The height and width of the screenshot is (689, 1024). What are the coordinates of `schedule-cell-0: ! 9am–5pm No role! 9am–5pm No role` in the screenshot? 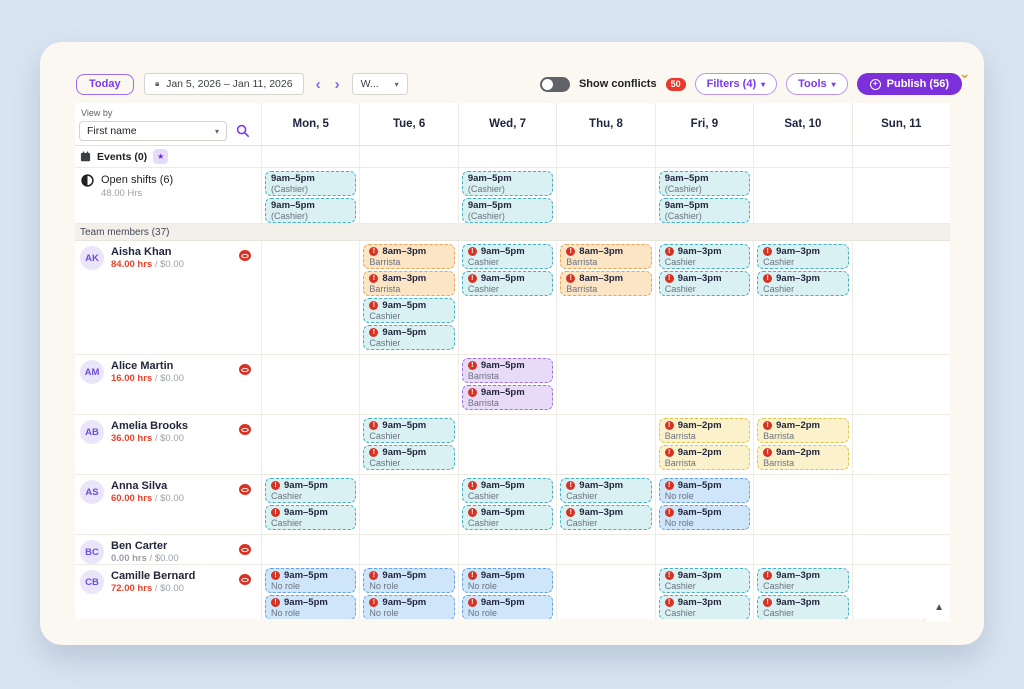 It's located at (310, 592).